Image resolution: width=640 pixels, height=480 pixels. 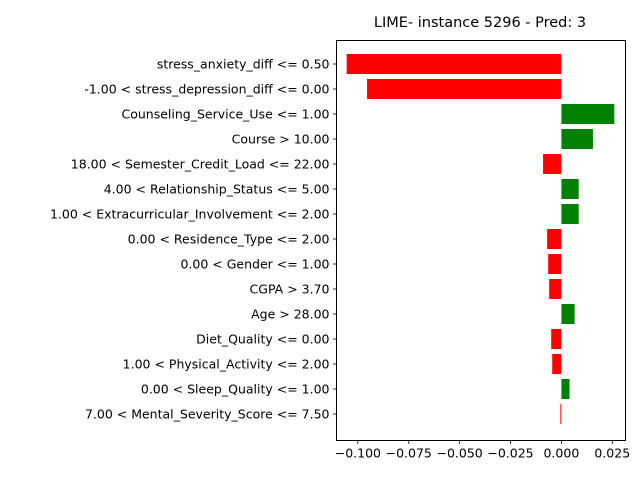 What do you see at coordinates (229, 239) in the screenshot?
I see `y-tick-label: 0.00 < Residence_Type <= 2.00` at bounding box center [229, 239].